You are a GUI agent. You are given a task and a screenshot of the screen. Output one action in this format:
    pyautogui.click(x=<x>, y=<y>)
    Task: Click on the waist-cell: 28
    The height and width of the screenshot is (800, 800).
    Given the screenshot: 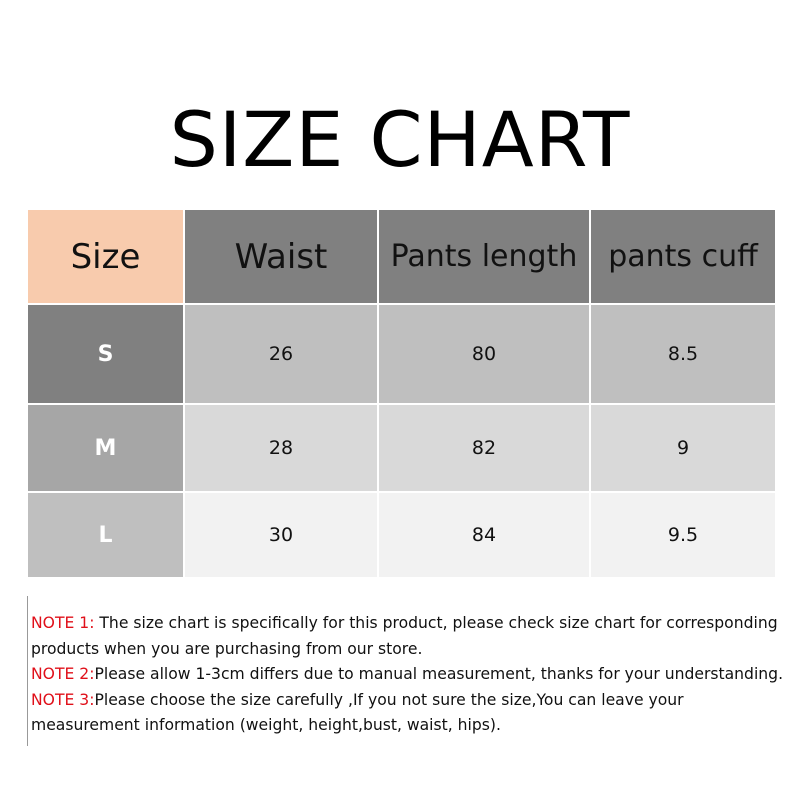 What is the action you would take?
    pyautogui.click(x=281, y=448)
    